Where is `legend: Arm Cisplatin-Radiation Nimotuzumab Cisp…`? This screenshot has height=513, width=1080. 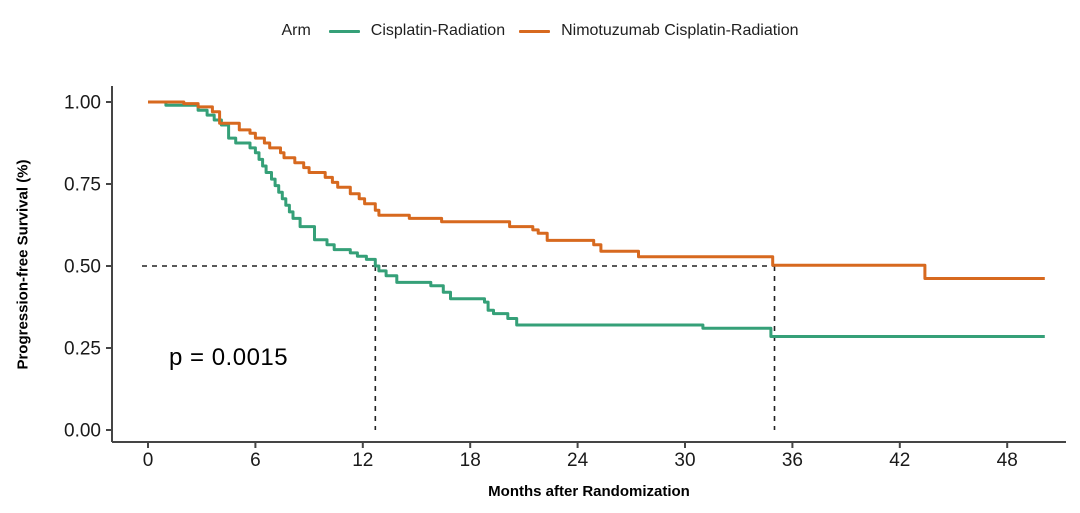 legend: Arm Cisplatin-Radiation Nimotuzumab Cisp… is located at coordinates (540, 31).